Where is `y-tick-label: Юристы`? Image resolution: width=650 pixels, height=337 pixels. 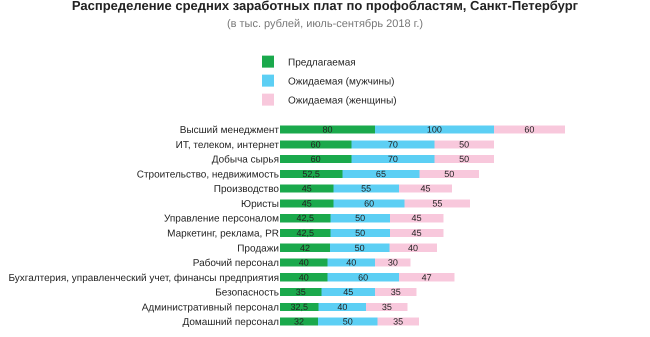 y-tick-label: Юристы is located at coordinates (259, 204).